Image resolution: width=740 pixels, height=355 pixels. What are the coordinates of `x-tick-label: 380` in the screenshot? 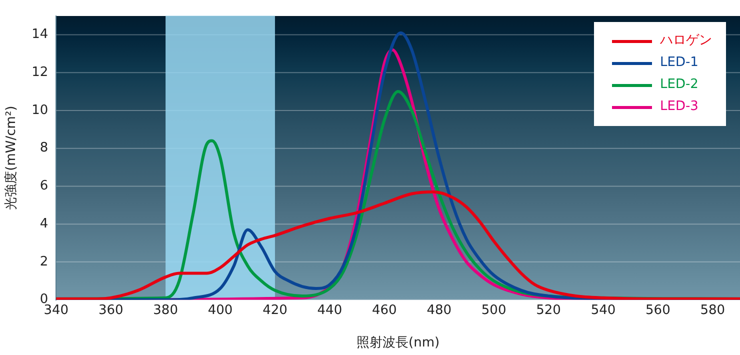 It's located at (165, 310).